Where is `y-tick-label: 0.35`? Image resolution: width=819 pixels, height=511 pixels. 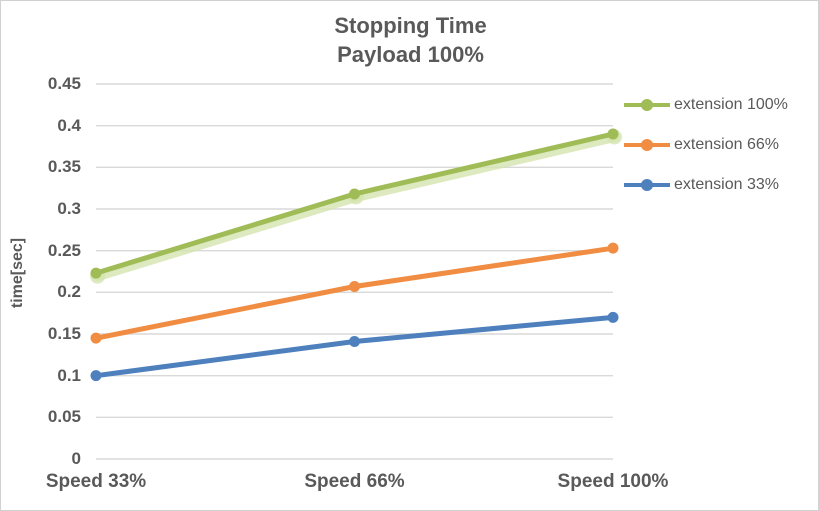
y-tick-label: 0.35 is located at coordinates (64, 167).